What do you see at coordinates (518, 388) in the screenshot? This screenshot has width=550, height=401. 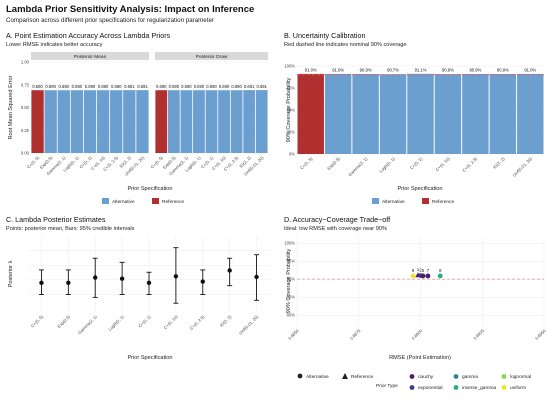 I see `legend-label: uniform` at bounding box center [518, 388].